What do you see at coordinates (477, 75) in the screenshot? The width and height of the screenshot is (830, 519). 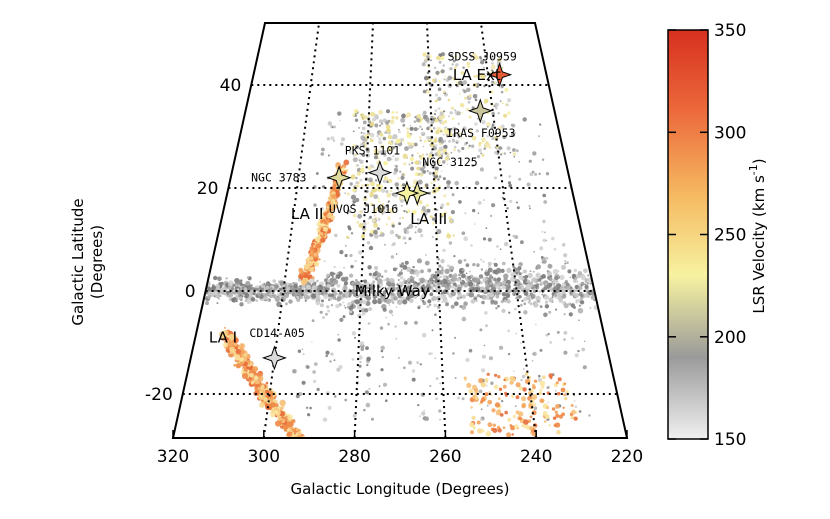 I see `region-label: LA Ext` at bounding box center [477, 75].